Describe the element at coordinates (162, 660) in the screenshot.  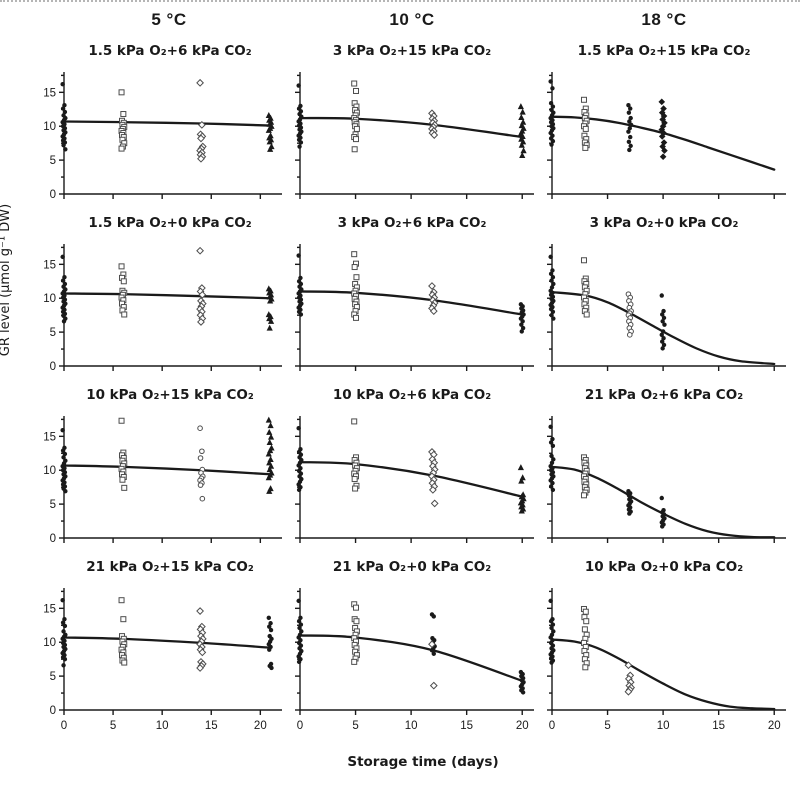
I see `panel-plot: 0 5 10 15 0 5 10 15 20` at that location.